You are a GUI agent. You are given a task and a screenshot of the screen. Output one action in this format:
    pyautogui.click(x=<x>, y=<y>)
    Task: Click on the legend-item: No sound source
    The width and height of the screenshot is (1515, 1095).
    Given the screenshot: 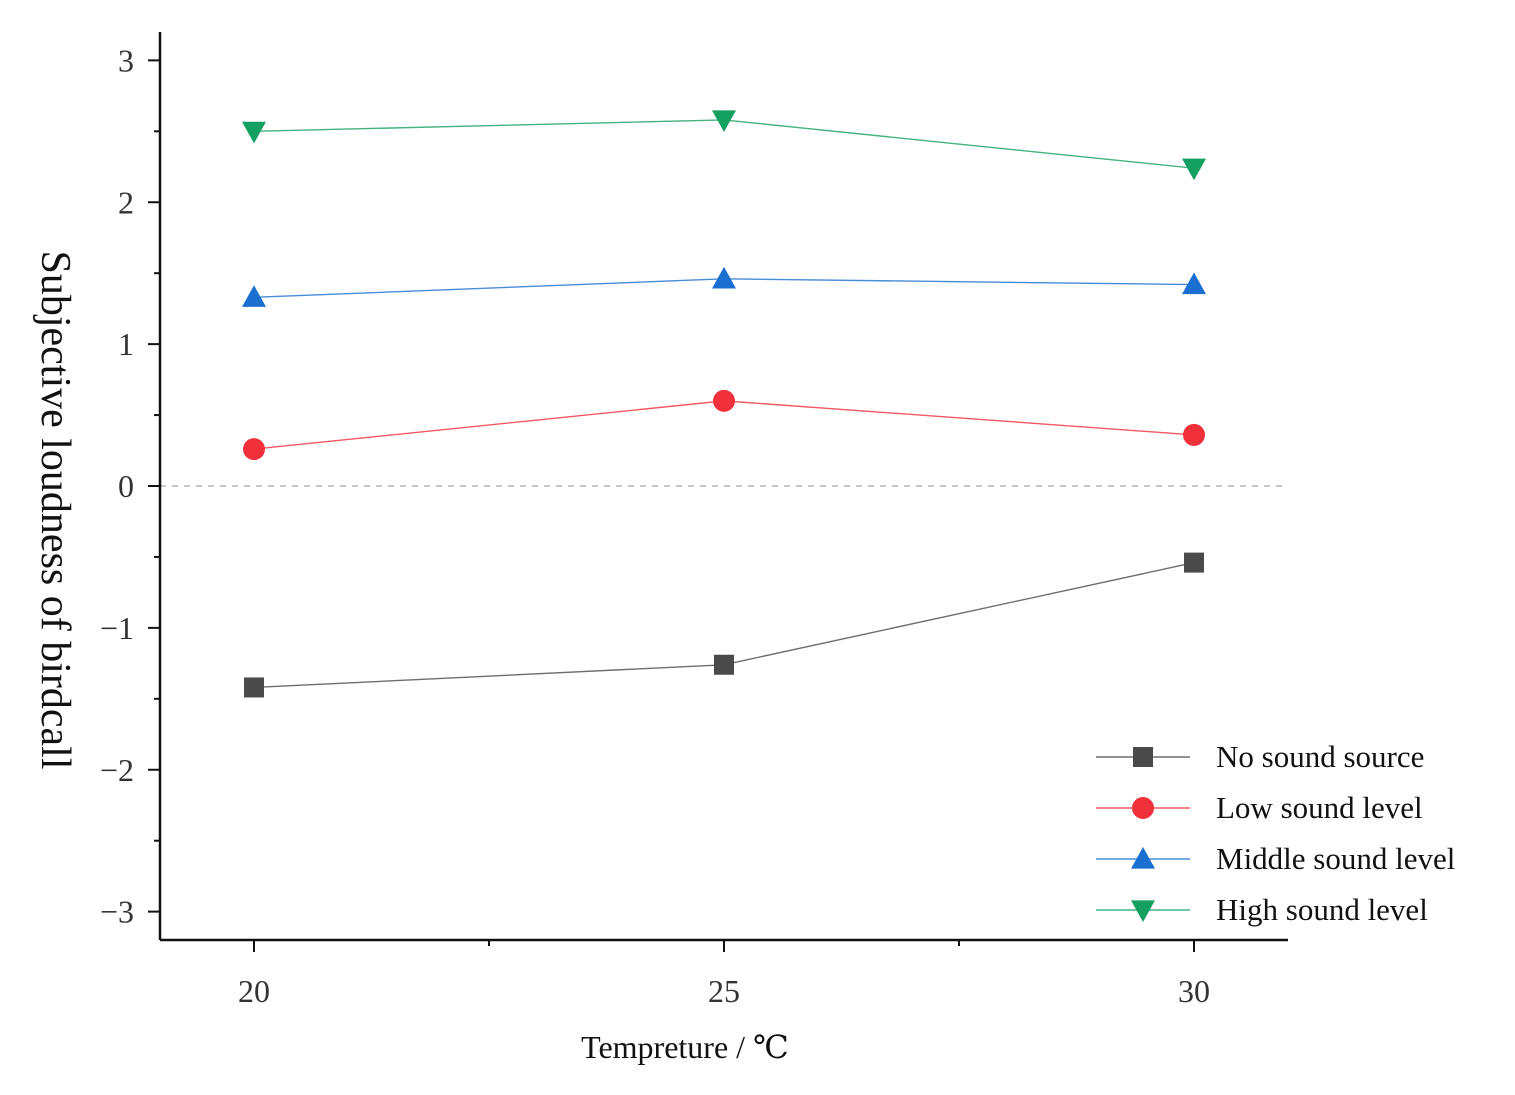 What is the action you would take?
    pyautogui.click(x=1260, y=756)
    